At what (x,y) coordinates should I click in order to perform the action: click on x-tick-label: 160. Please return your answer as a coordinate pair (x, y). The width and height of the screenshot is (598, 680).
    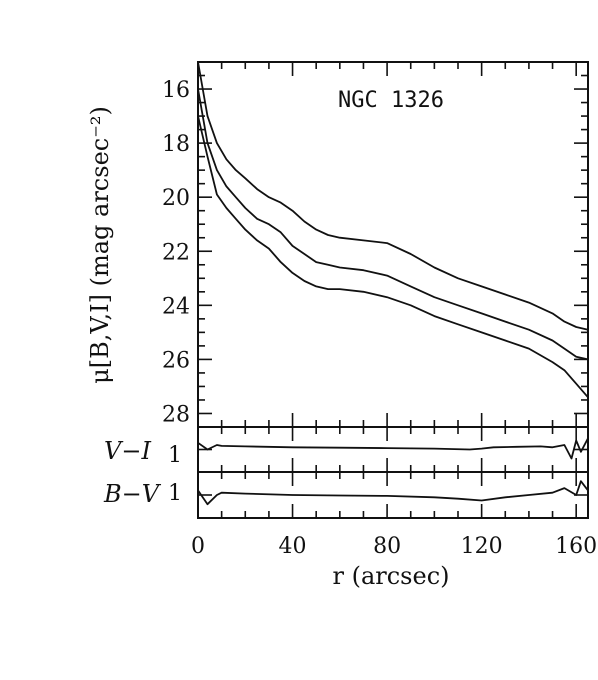
    Looking at the image, I should click on (576, 546).